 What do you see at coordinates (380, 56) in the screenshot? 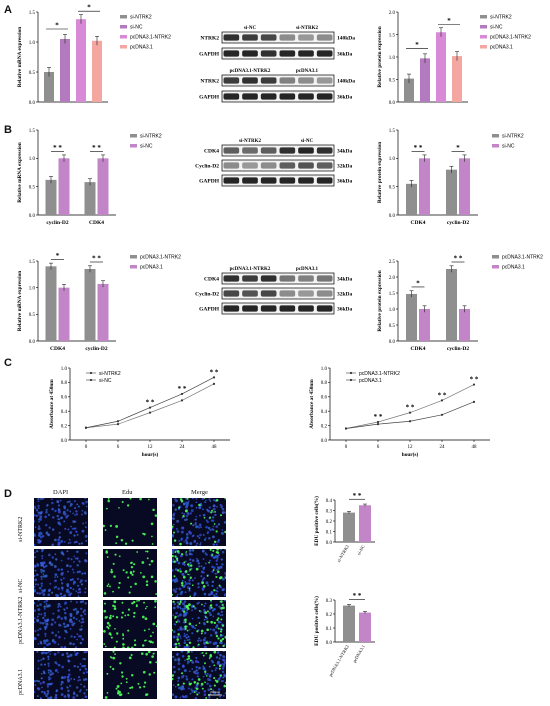
I see `y-axis-label: Relative protein expression` at bounding box center [380, 56].